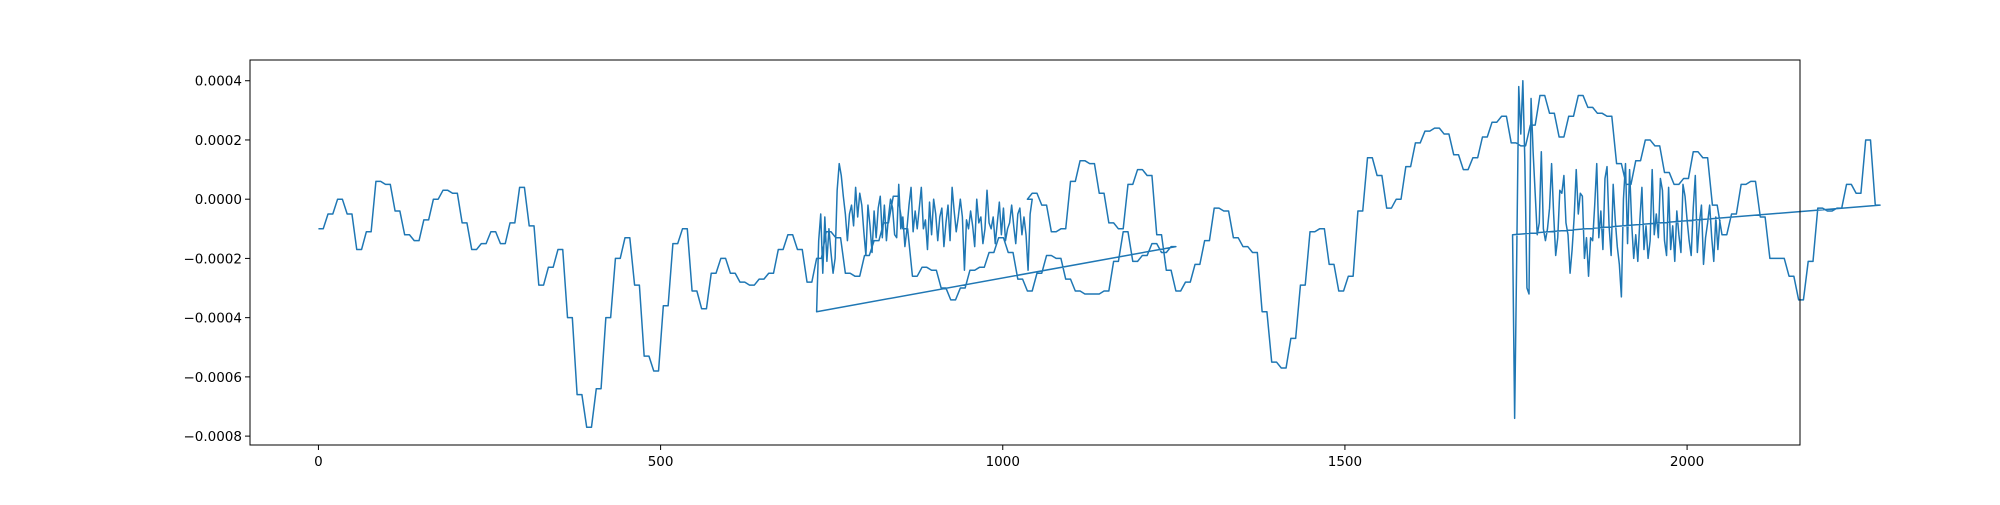 The width and height of the screenshot is (2000, 505). Describe the element at coordinates (218, 200) in the screenshot. I see `y-tick-label: 0.0000` at that location.